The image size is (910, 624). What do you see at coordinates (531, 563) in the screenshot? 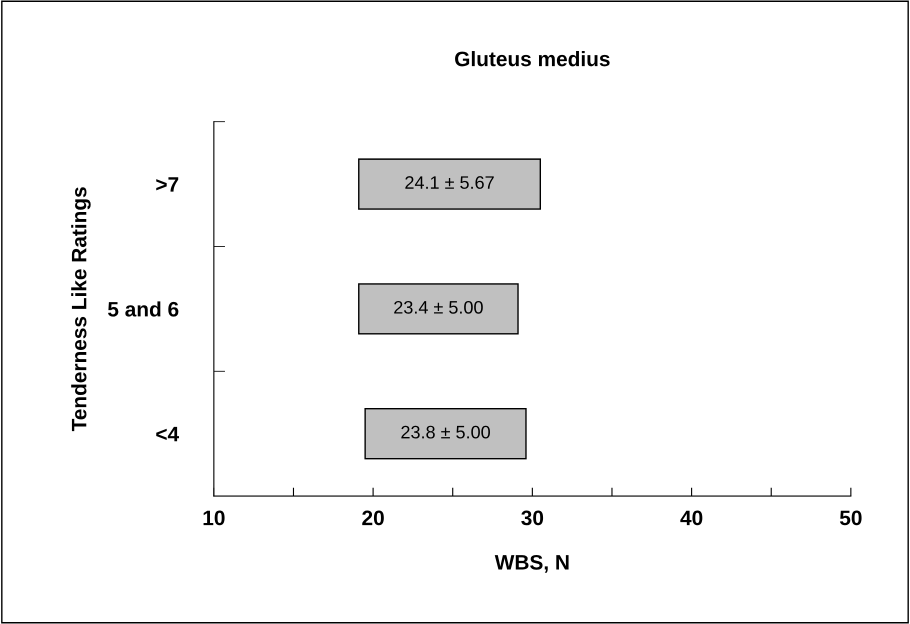
I see `x-axis-title: WBS, N` at bounding box center [531, 563].